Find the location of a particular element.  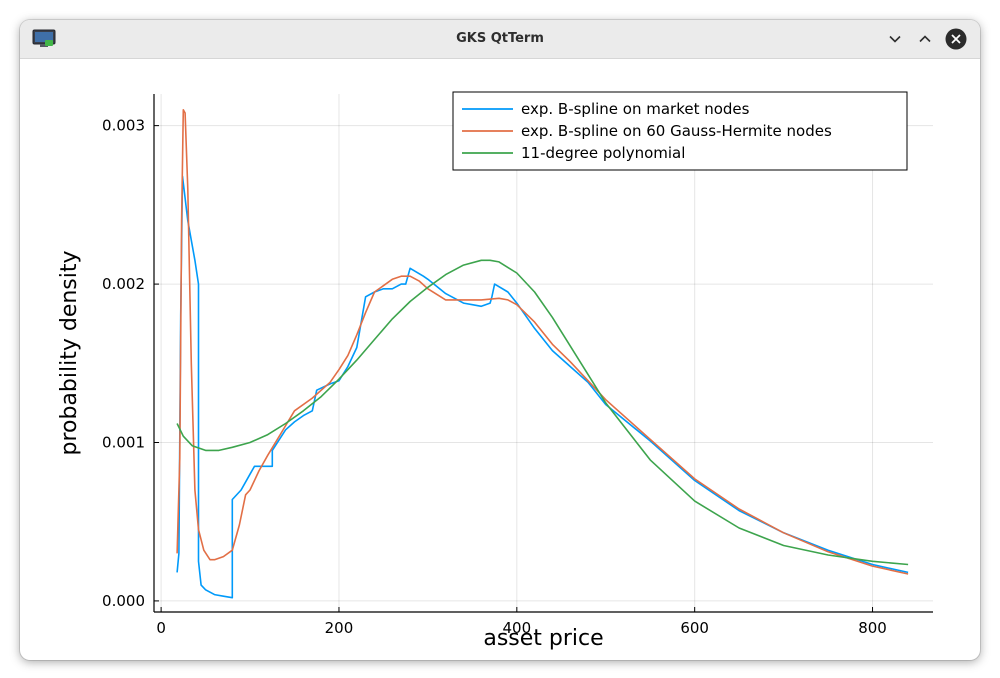

y-tick-label: 0.000 is located at coordinates (123, 601).